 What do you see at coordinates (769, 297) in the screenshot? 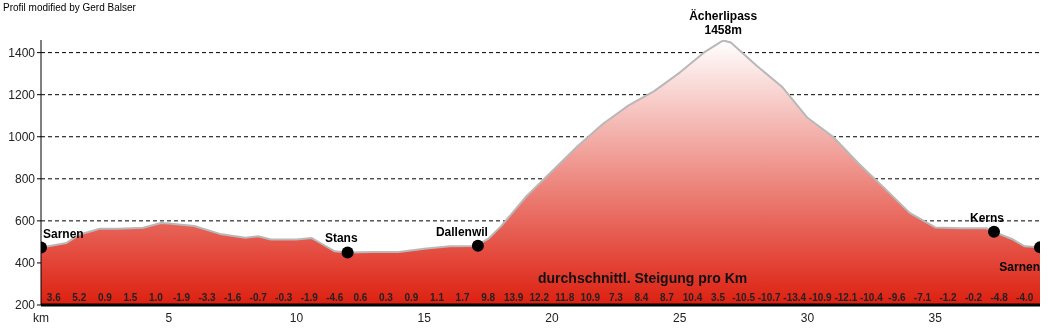
I see `annotation: -10.7` at bounding box center [769, 297].